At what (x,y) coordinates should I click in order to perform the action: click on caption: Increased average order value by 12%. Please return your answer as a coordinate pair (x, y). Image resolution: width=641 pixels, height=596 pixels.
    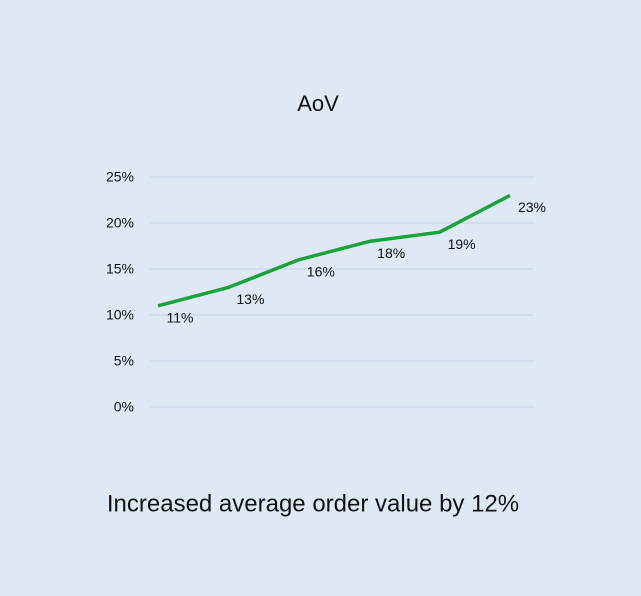
    Looking at the image, I should click on (313, 503).